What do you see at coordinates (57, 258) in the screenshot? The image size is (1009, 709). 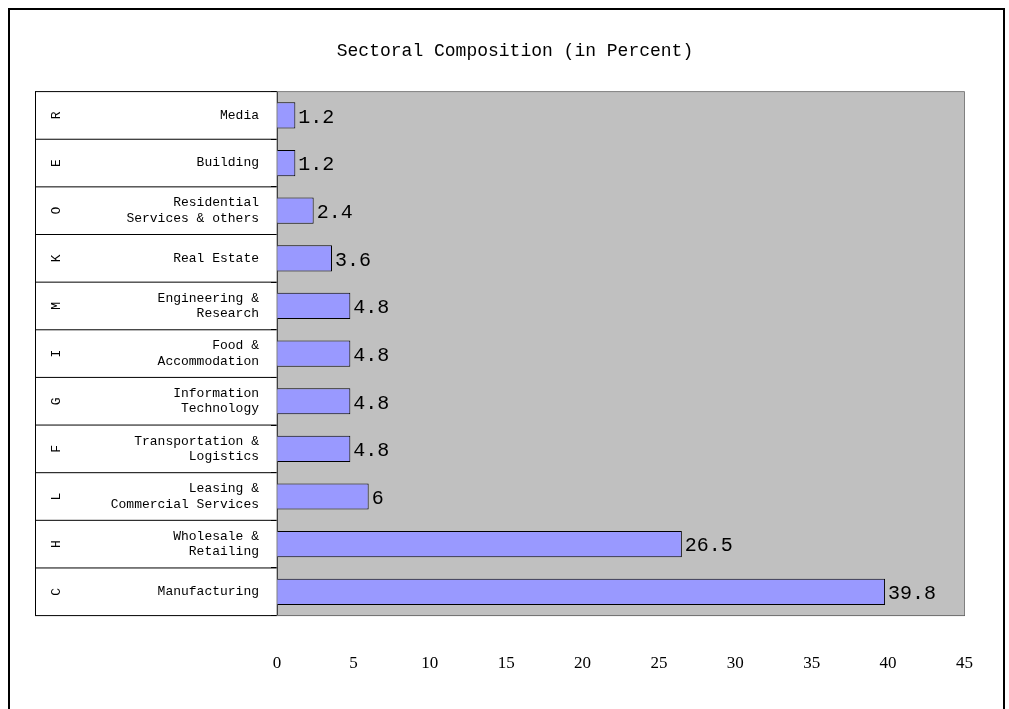 I see `text: K` at bounding box center [57, 258].